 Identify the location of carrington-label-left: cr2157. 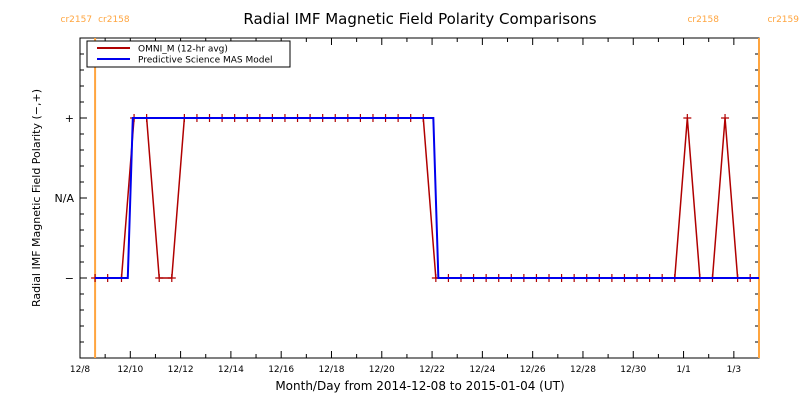
(77, 20).